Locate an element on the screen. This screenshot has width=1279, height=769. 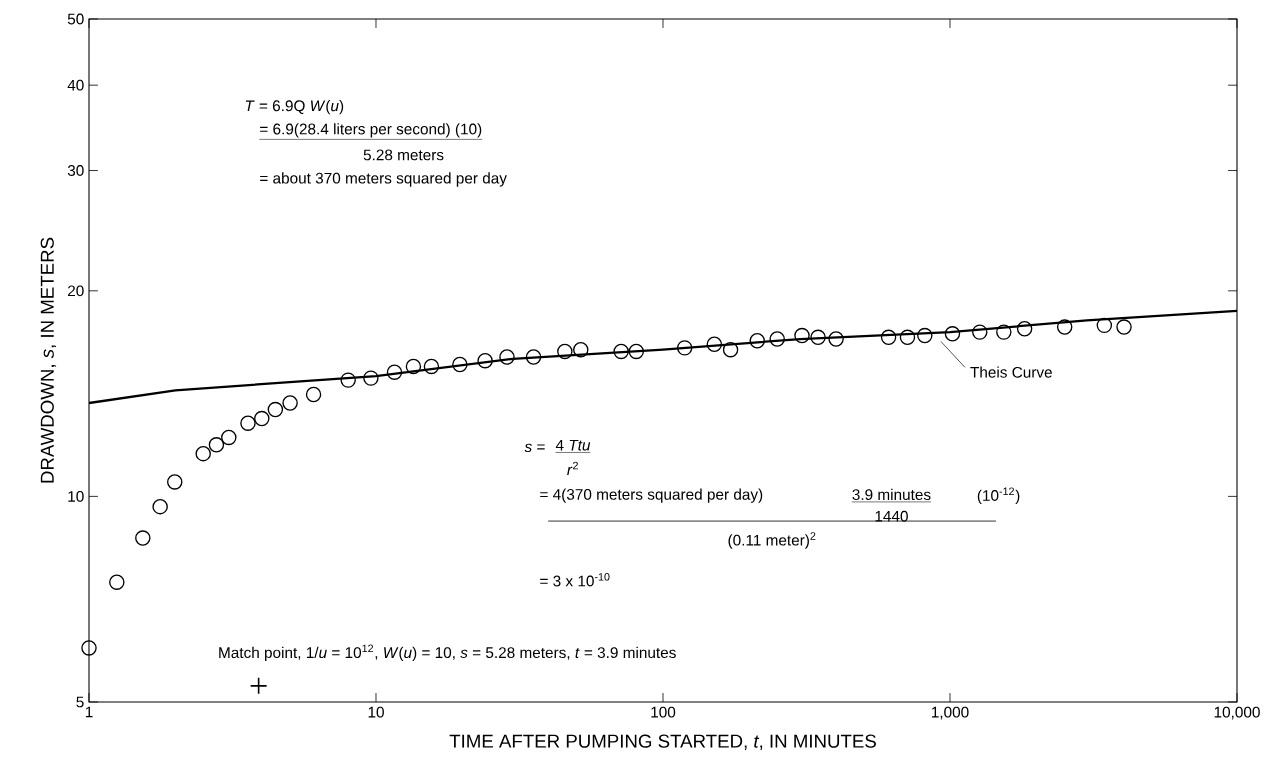
annotation: = 4(370 meters squared per day) is located at coordinates (651, 495).